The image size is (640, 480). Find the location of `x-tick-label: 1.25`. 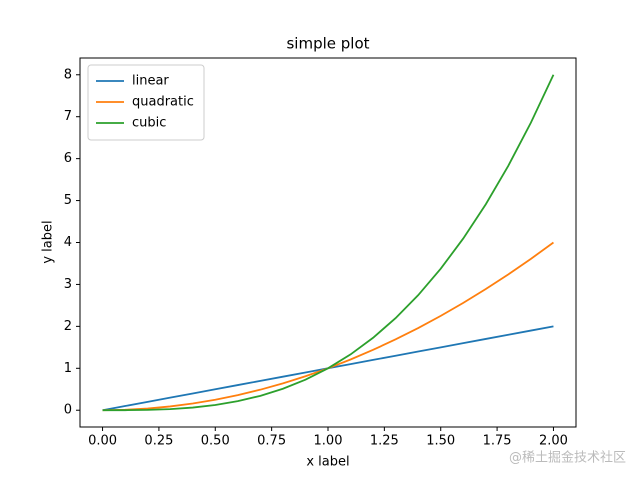

x-tick-label: 1.25 is located at coordinates (384, 441).